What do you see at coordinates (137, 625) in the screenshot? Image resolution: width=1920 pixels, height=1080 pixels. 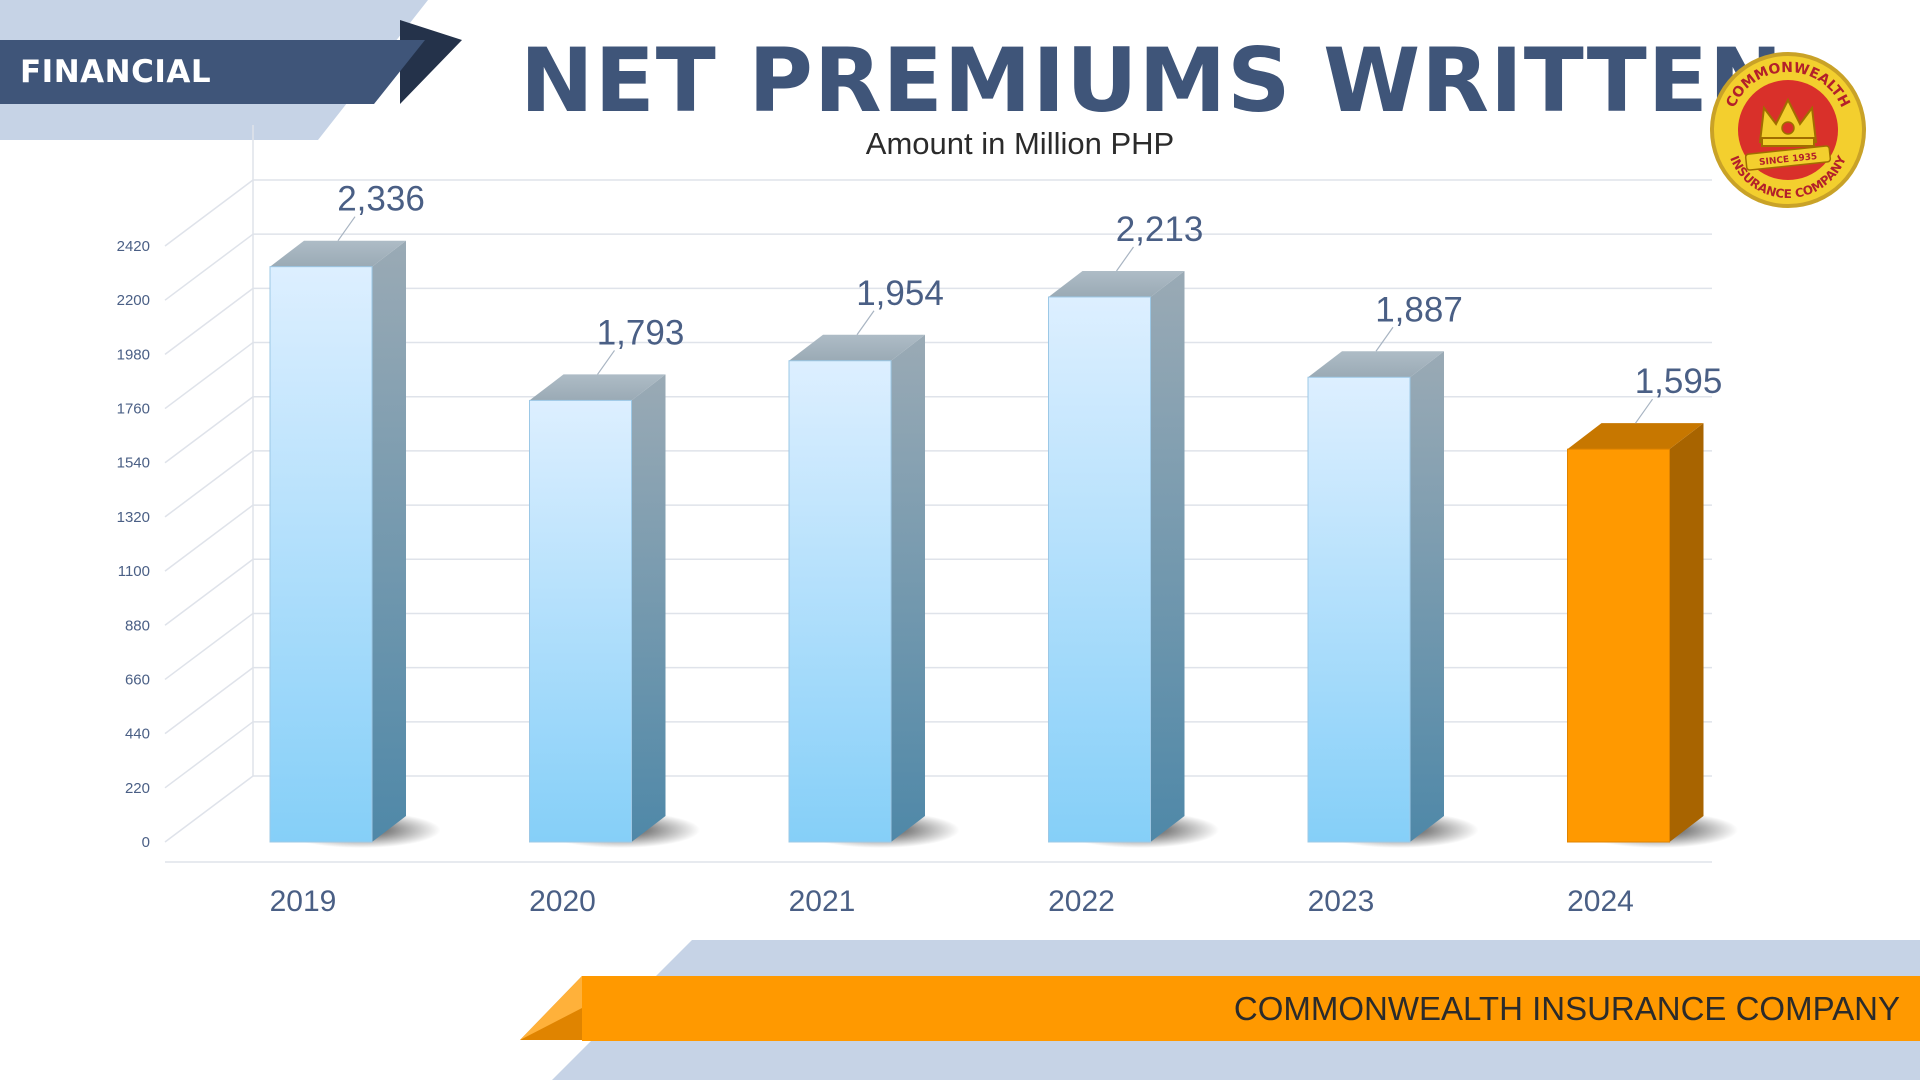 I see `y-tick-label: 880` at bounding box center [137, 625].